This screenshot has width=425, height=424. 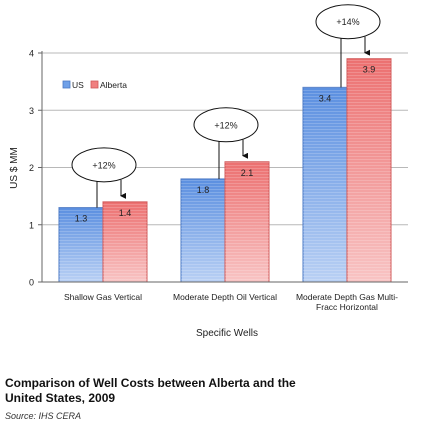 I want to click on x-axis-label: Specific Wells, so click(x=227, y=333).